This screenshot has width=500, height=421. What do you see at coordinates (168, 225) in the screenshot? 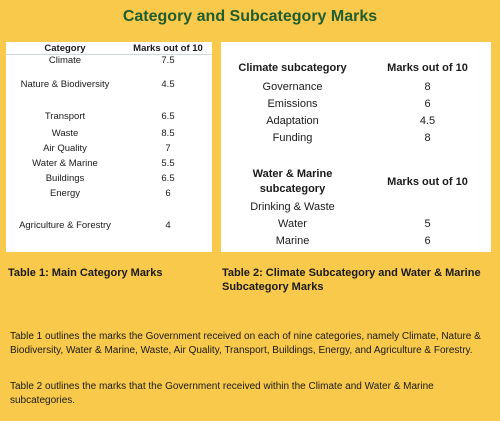
I see `mark-cell: 4` at bounding box center [168, 225].